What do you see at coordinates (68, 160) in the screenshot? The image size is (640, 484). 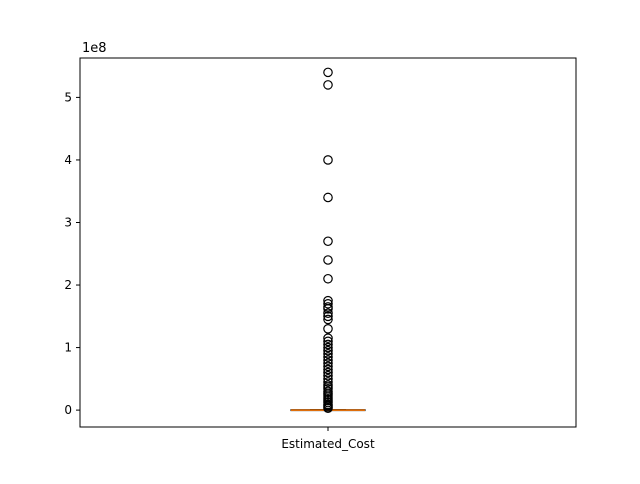 I see `y-tick-label: 4` at bounding box center [68, 160].